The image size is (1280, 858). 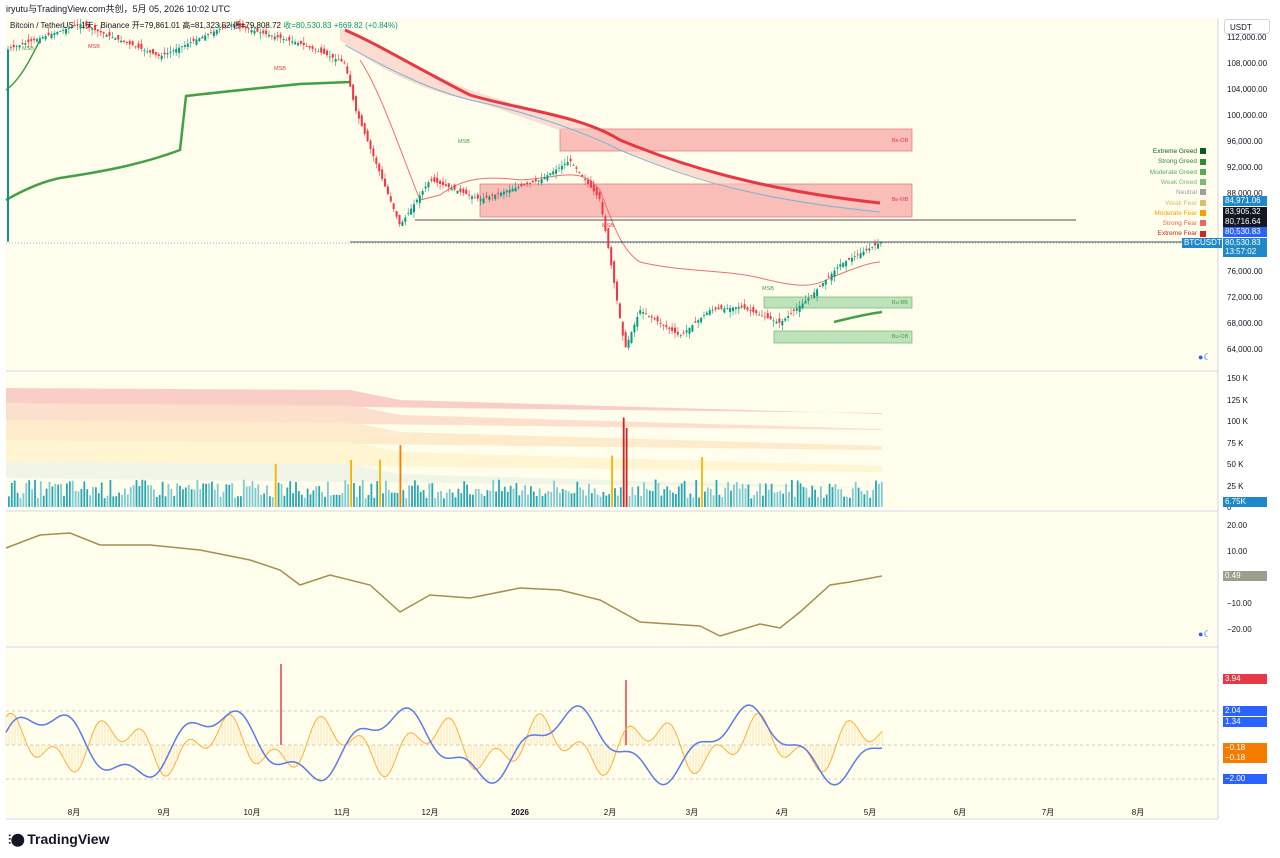 I want to click on sentiment-oscillator-line, so click(x=444, y=584).